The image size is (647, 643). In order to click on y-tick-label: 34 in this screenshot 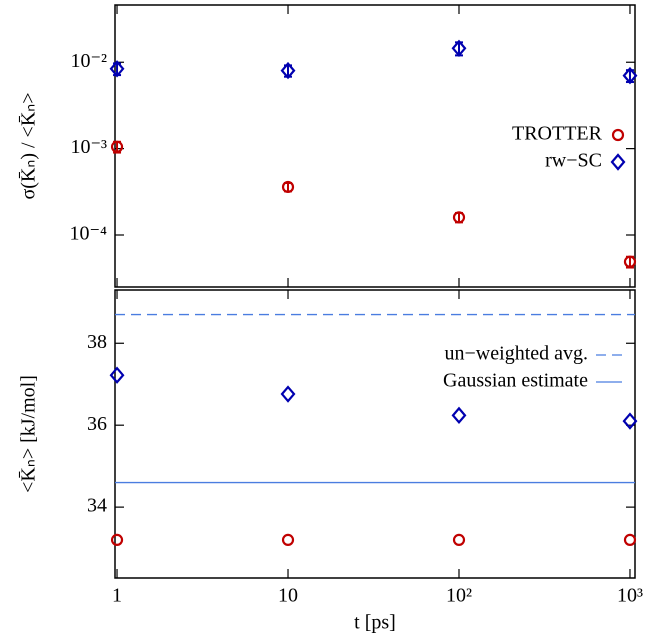, I will do `click(97, 506)`.